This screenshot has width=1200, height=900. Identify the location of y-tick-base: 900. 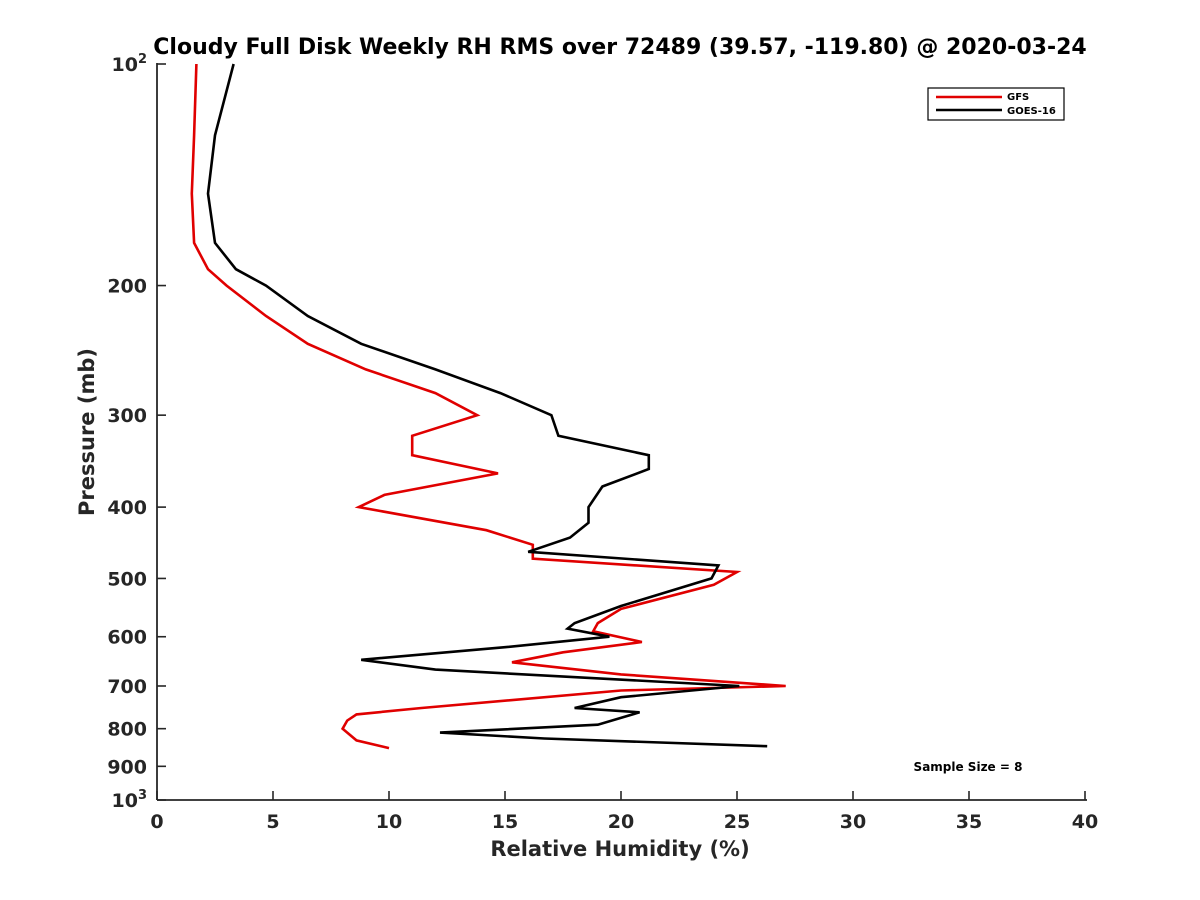
(127, 767).